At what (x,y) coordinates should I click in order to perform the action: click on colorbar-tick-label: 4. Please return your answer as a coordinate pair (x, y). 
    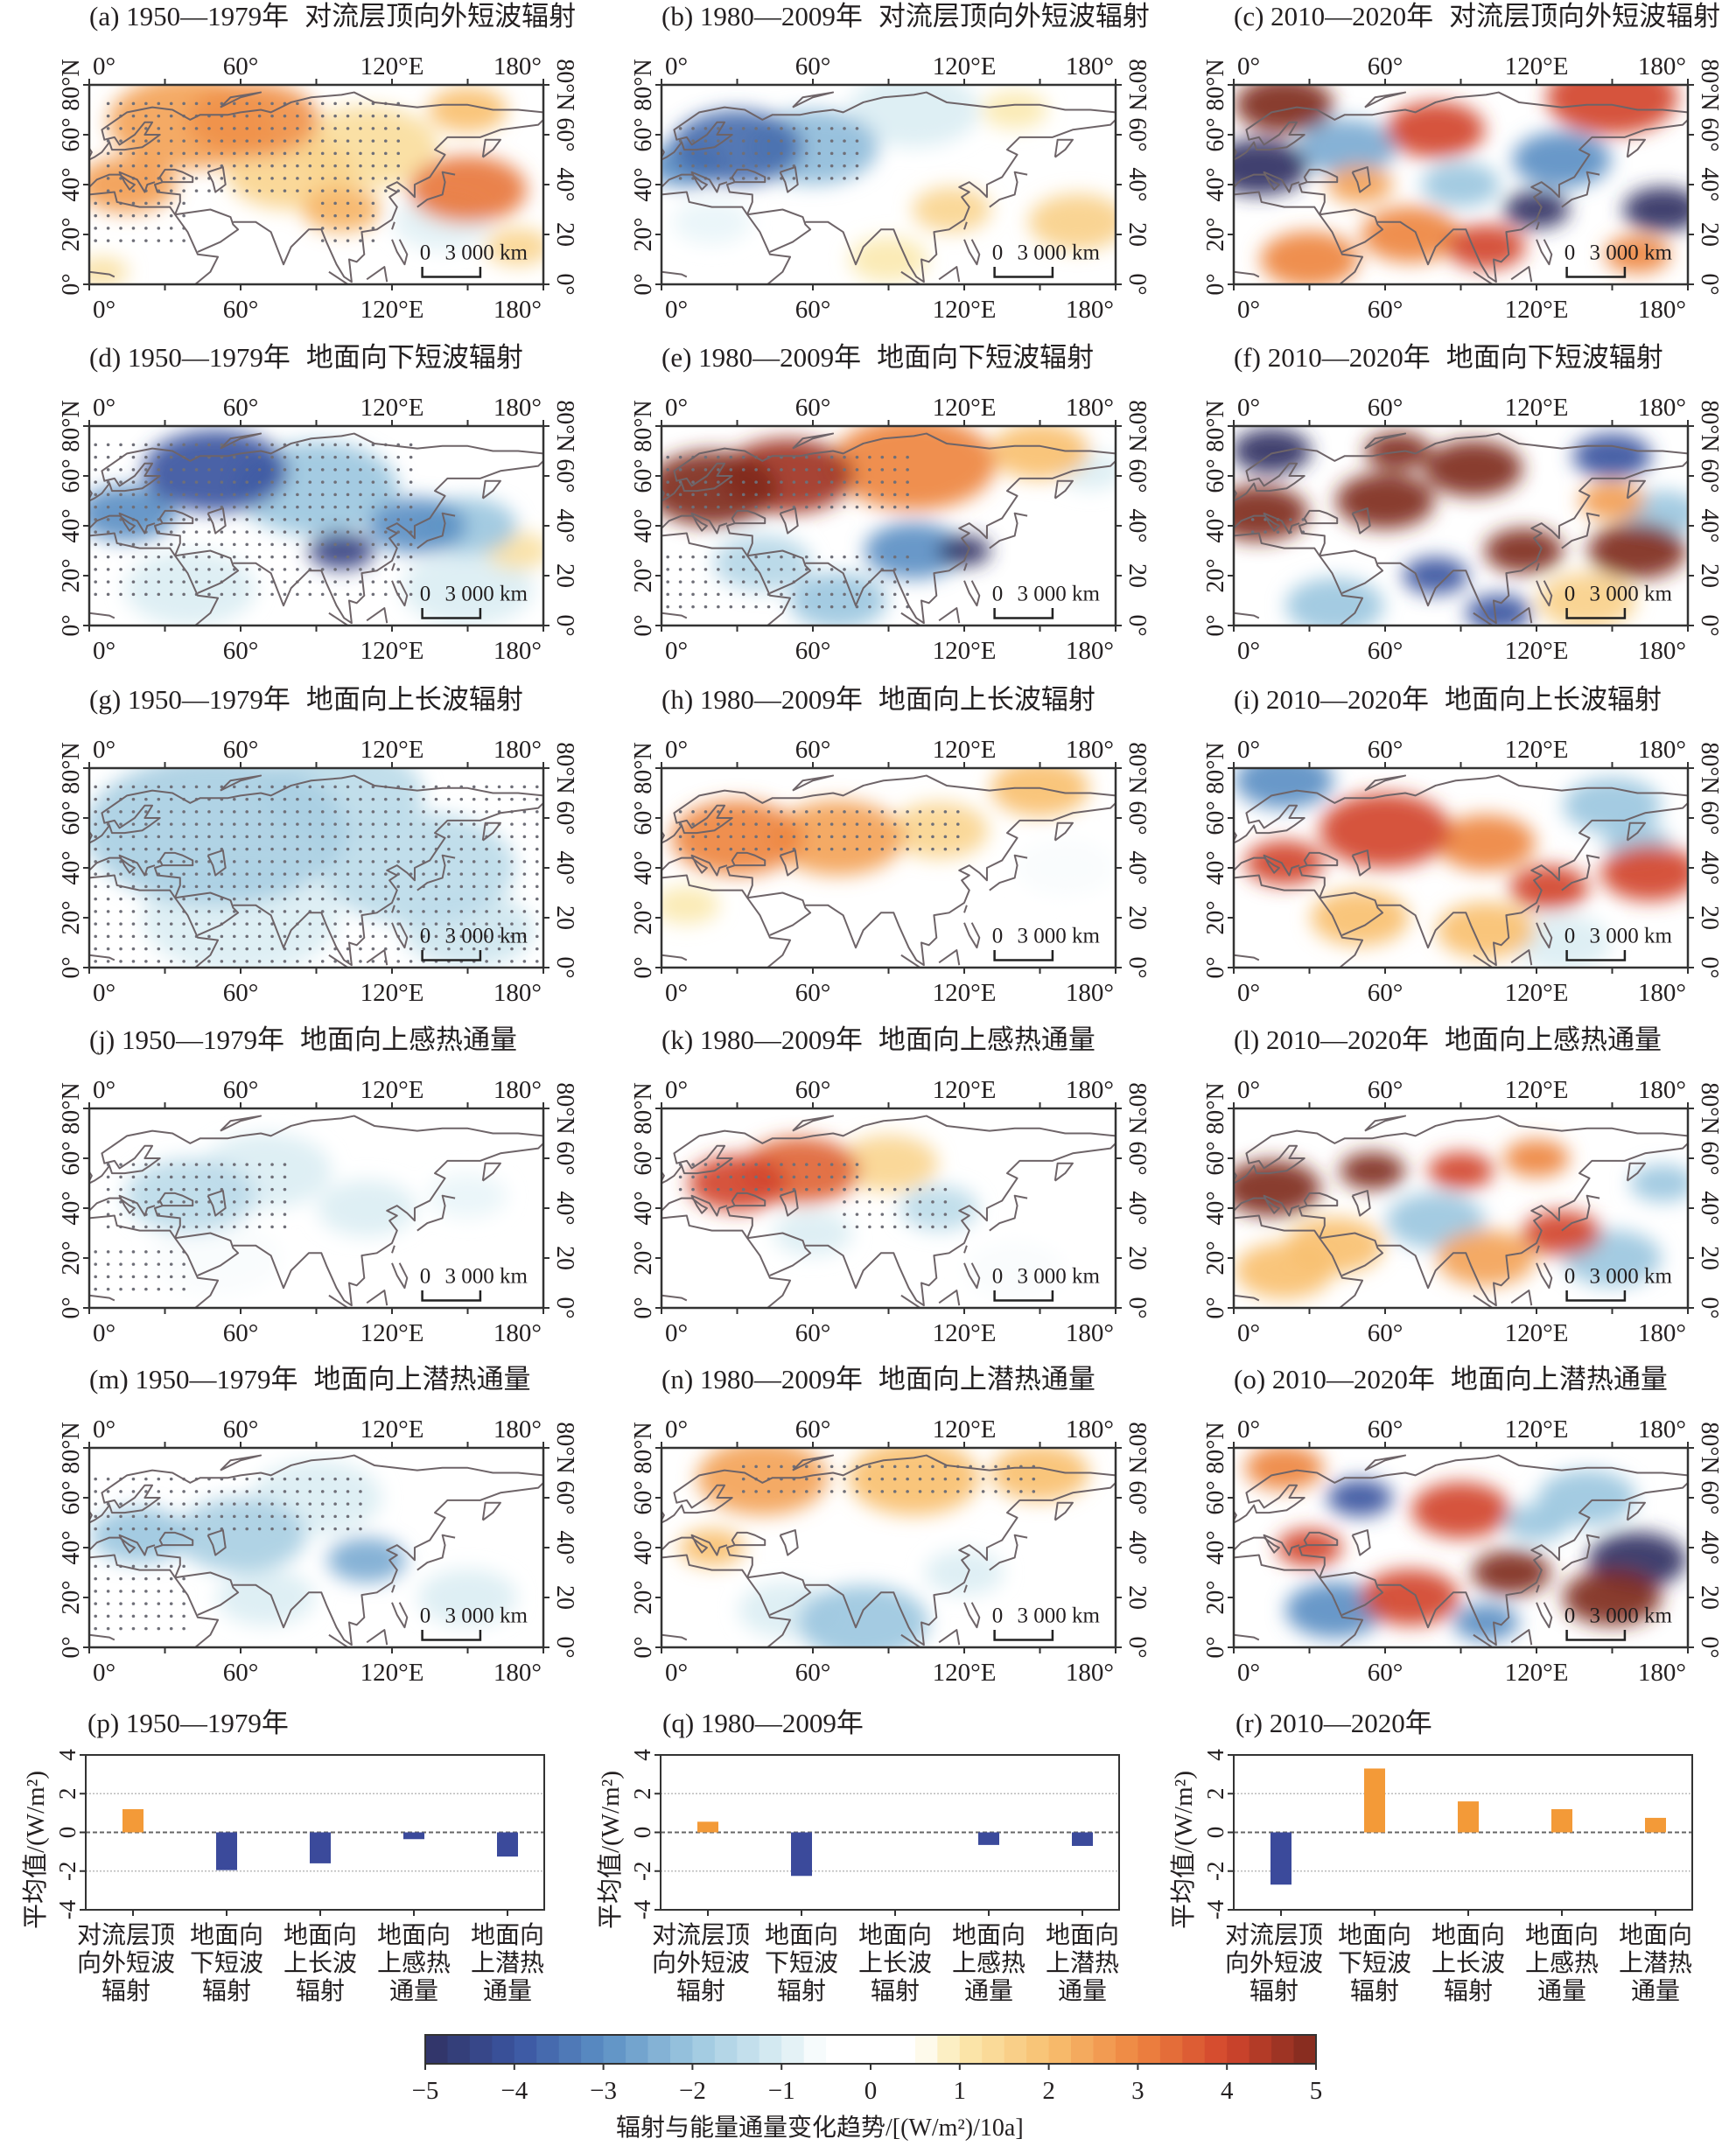
    Looking at the image, I should click on (1227, 2091).